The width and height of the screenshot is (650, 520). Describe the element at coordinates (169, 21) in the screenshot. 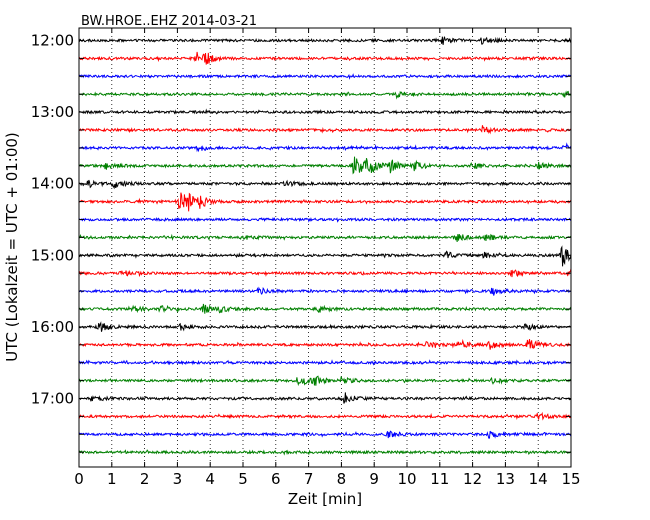

I see `chart-title: BW.HROE..EHZ 2014-03-21` at that location.